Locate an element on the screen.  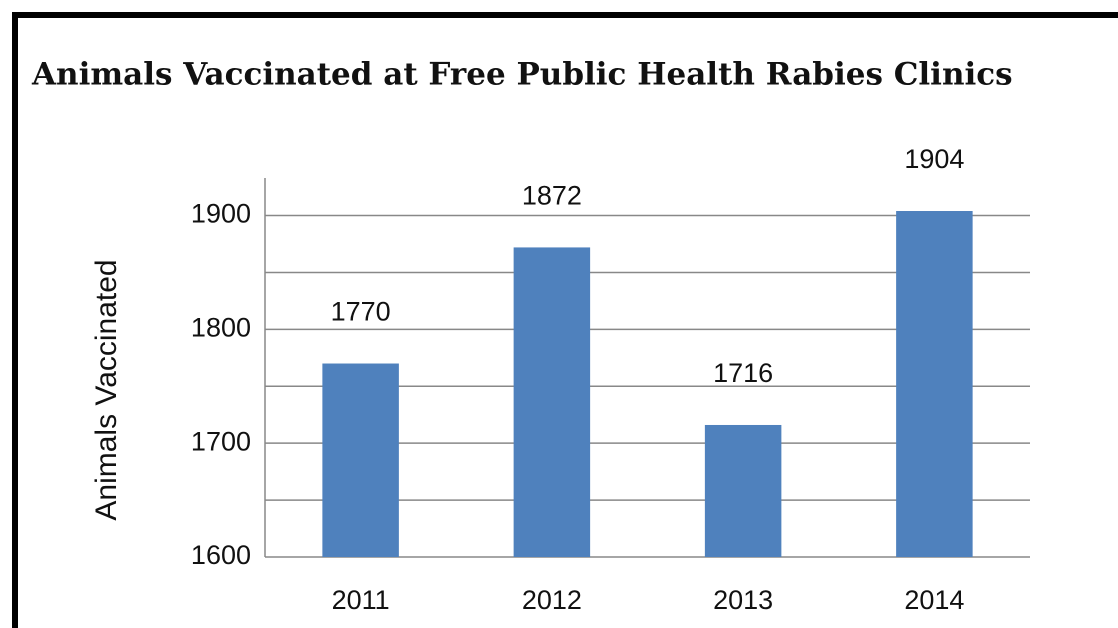
data-label: 1872 is located at coordinates (552, 196).